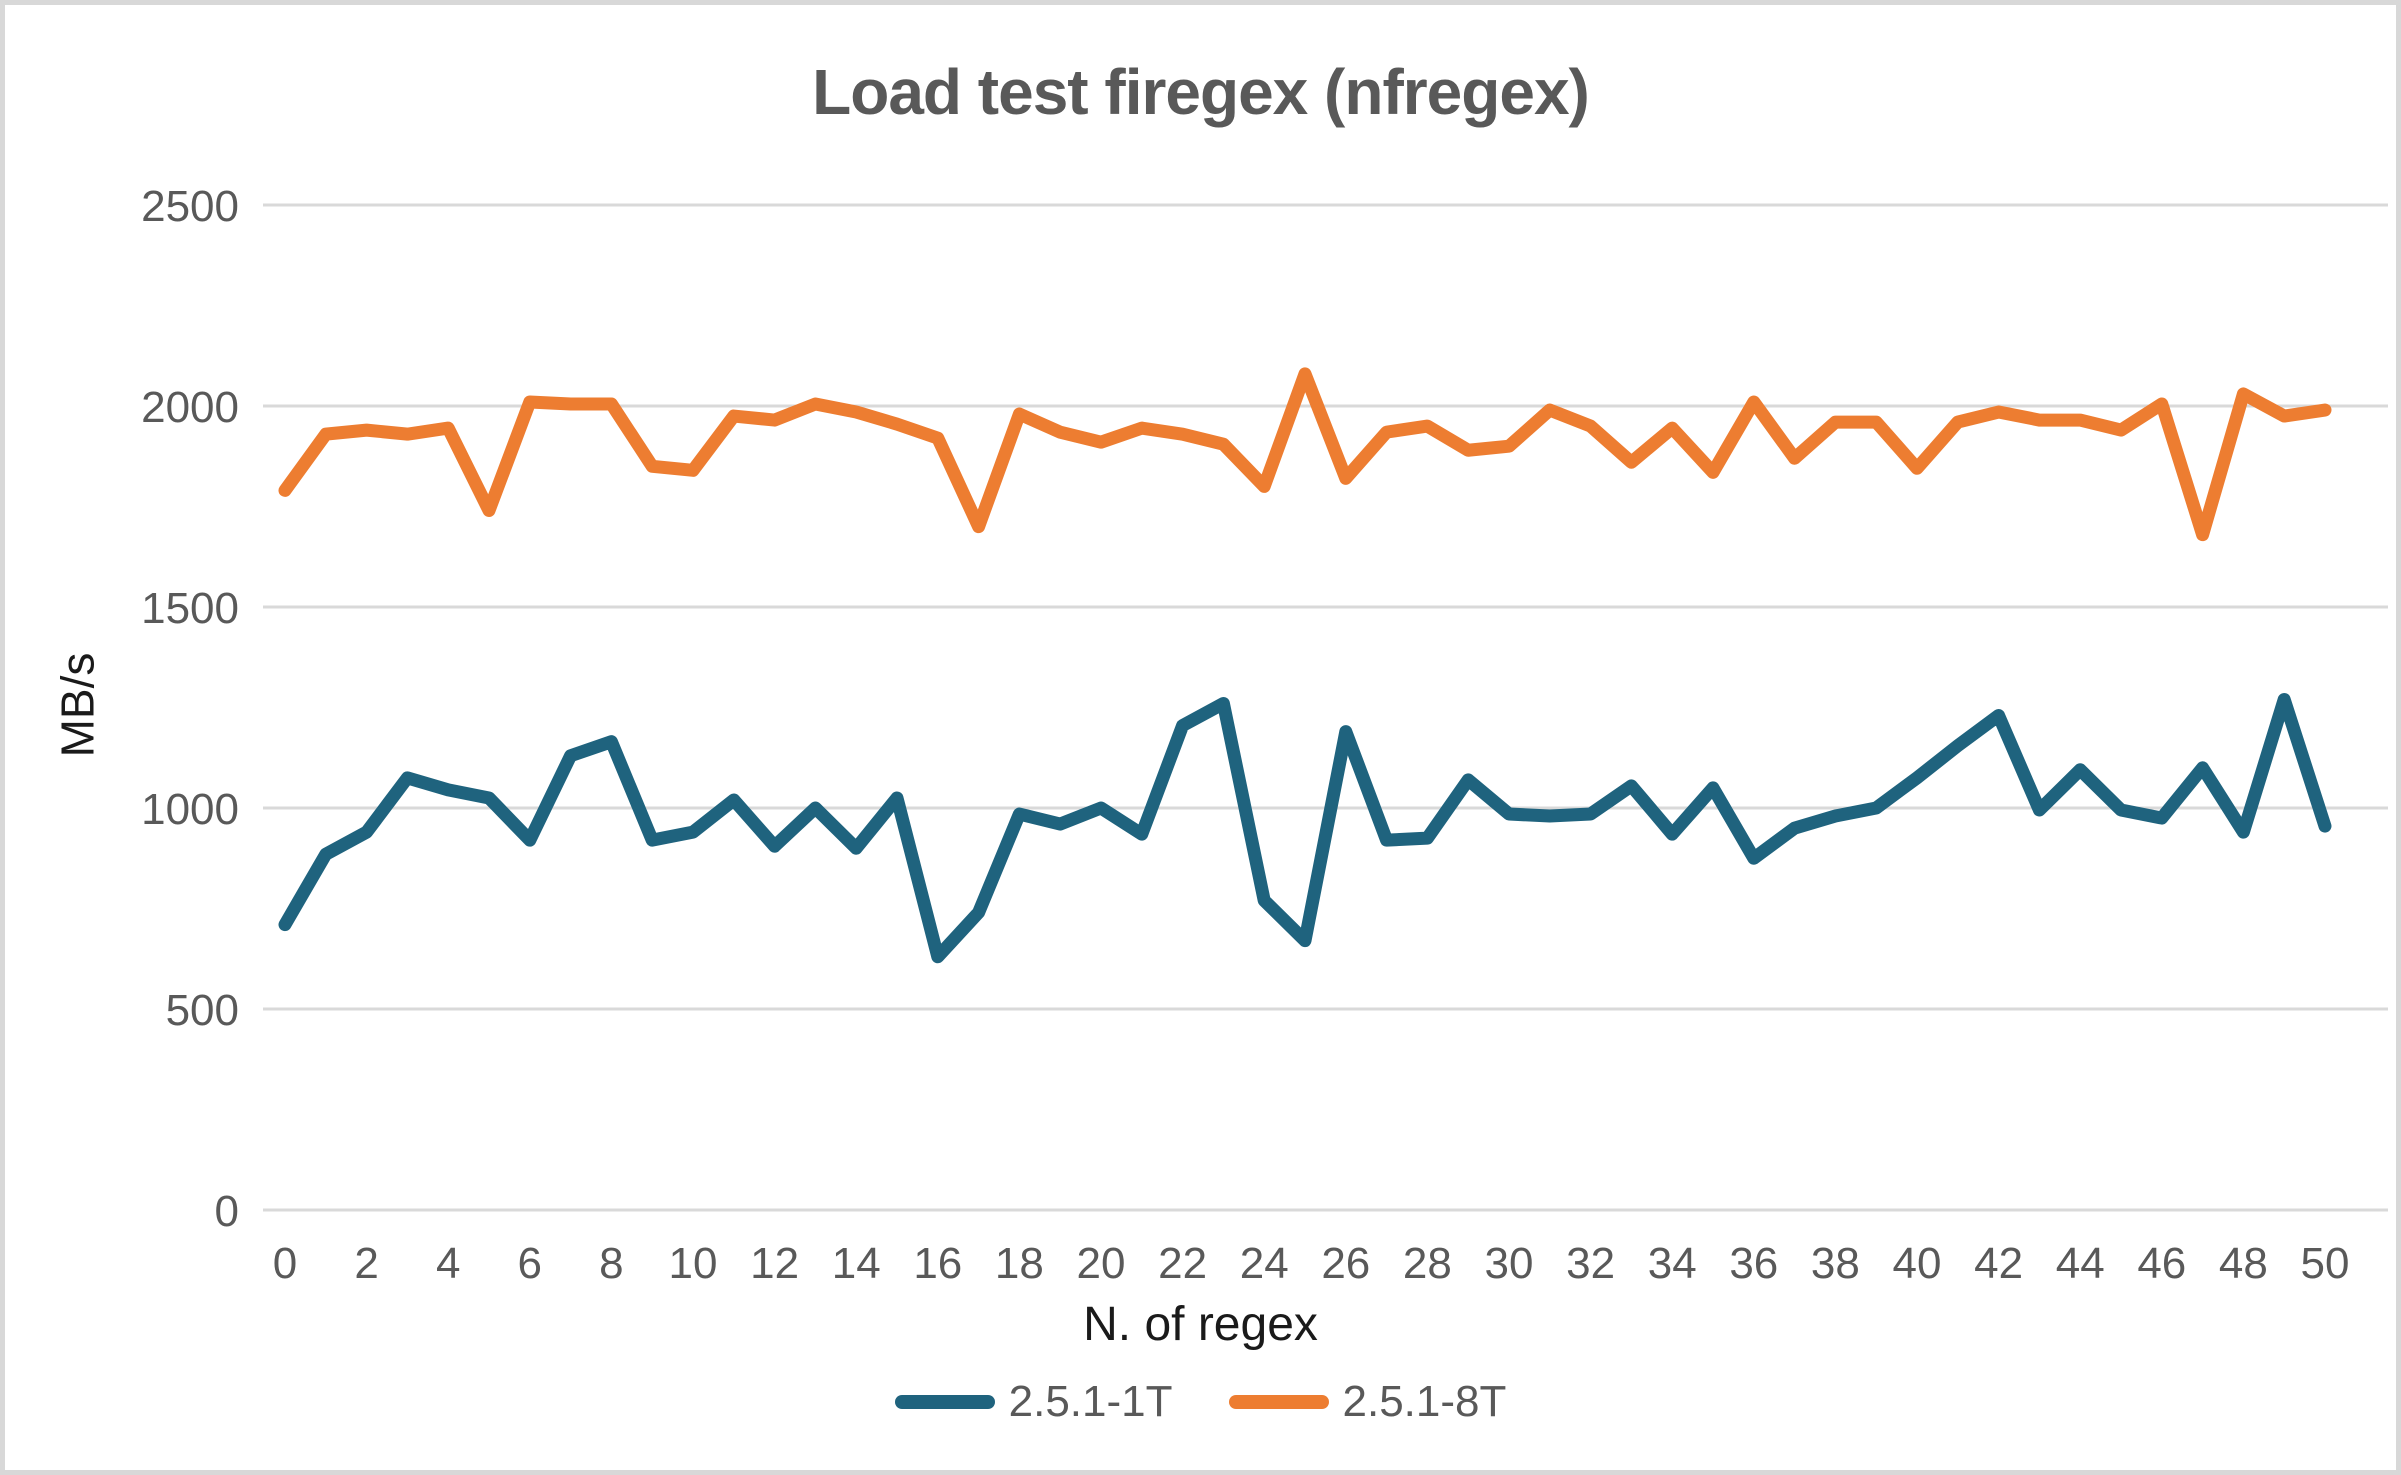 This screenshot has width=2401, height=1475. What do you see at coordinates (1305, 454) in the screenshot?
I see `series-line-2.5.1-8T` at bounding box center [1305, 454].